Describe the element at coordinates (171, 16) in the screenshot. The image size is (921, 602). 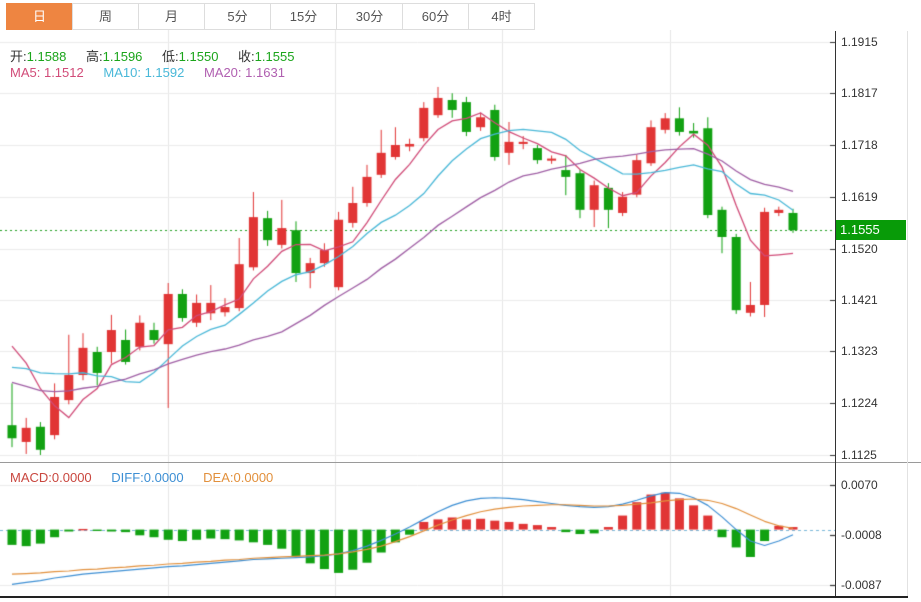
I see `tab-month: 月` at that location.